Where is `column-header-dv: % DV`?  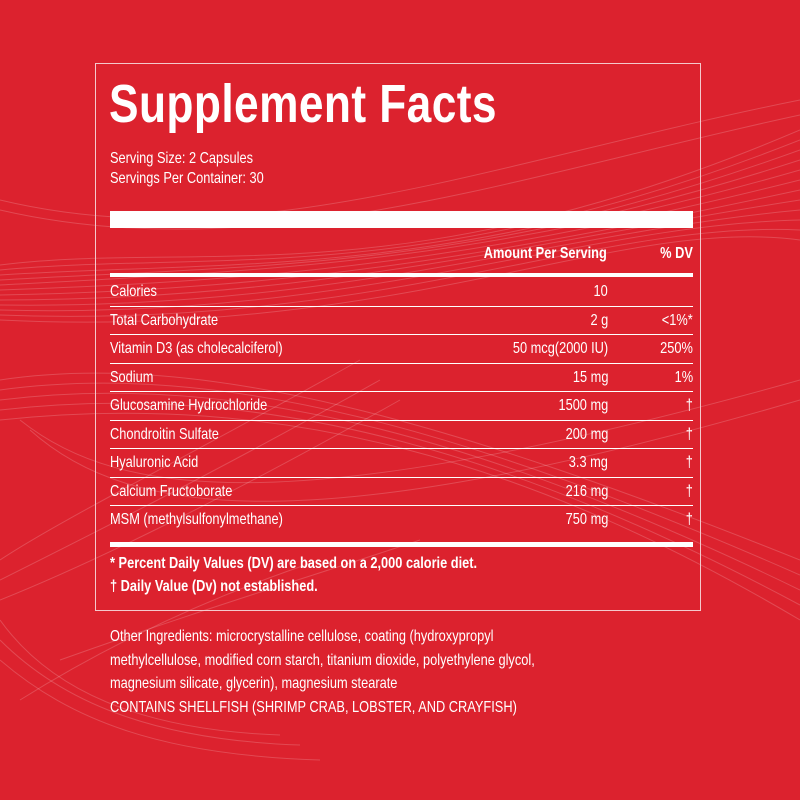
column-header-dv: % DV is located at coordinates (676, 253).